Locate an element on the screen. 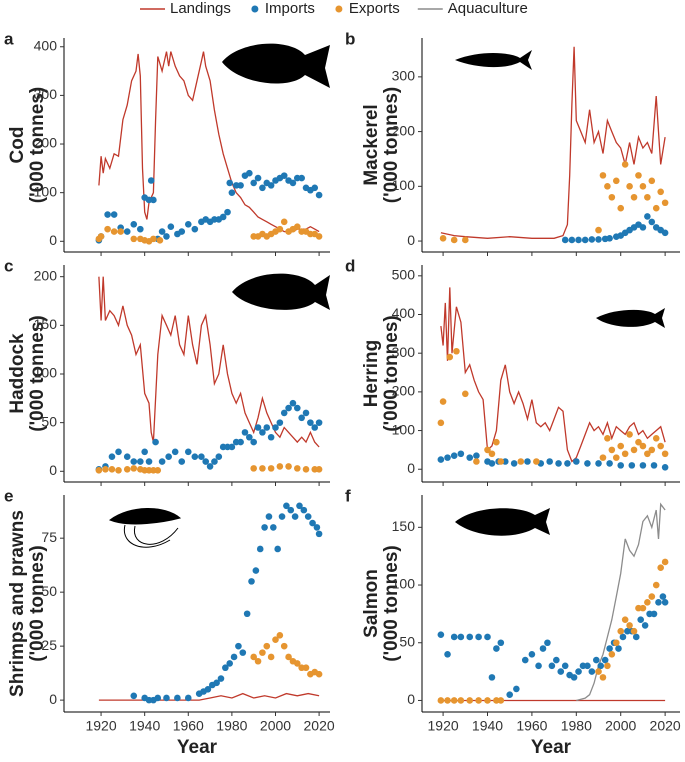 This screenshot has width=685, height=762. y-tick-label: 0 is located at coordinates (411, 468).